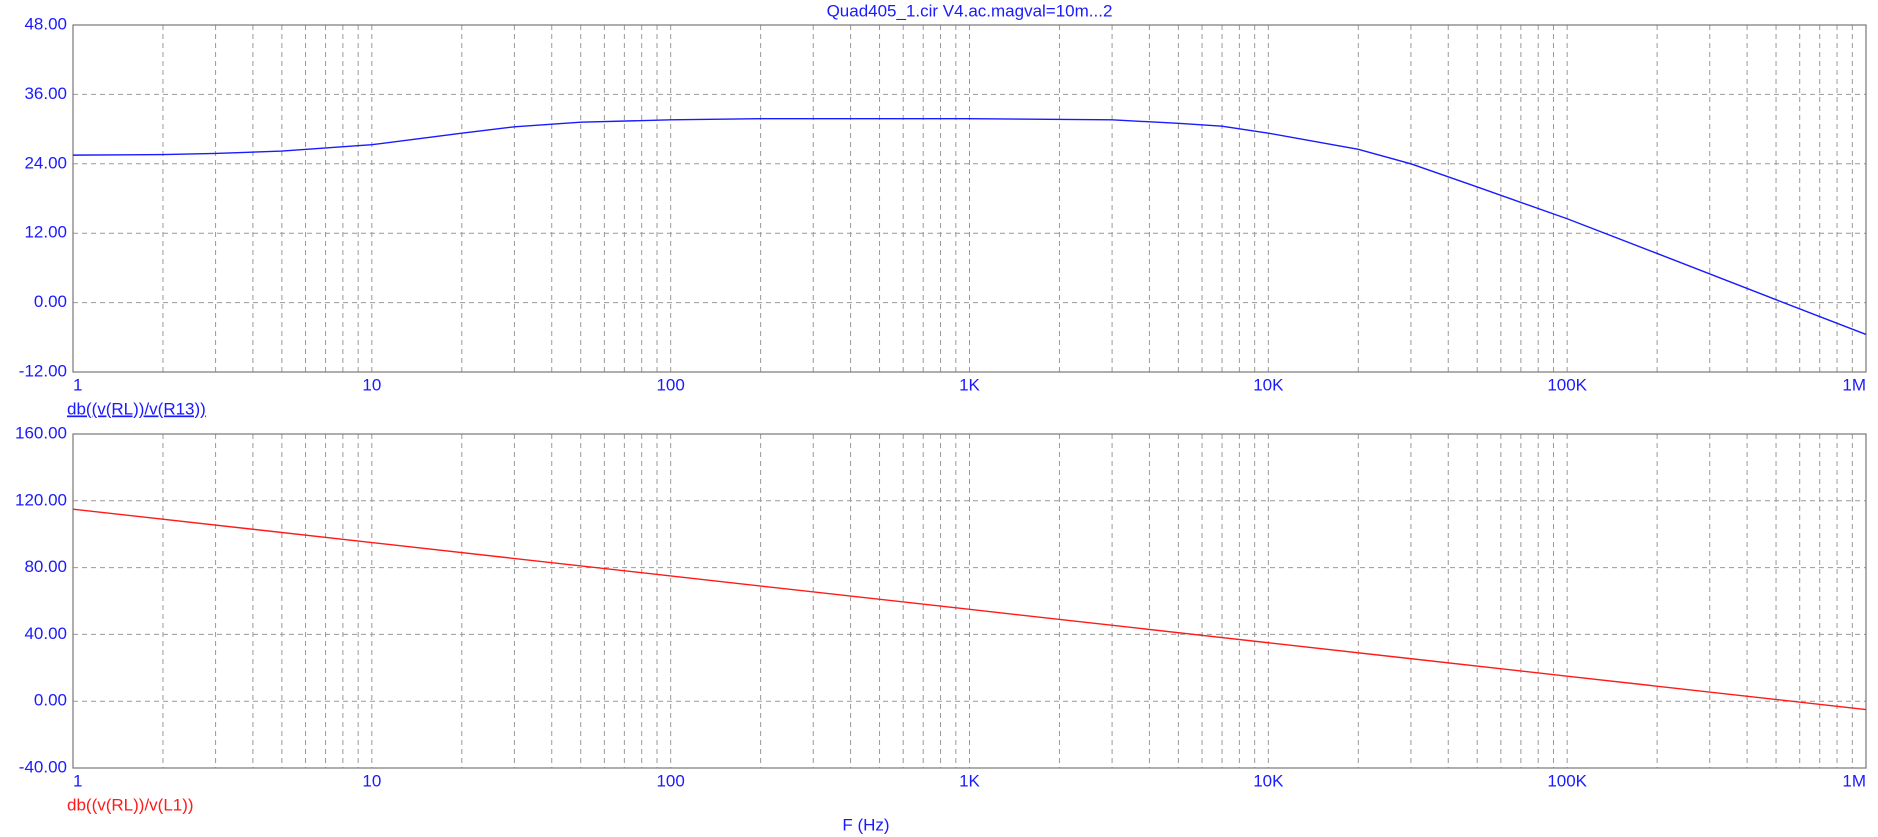 The height and width of the screenshot is (837, 1878). What do you see at coordinates (136, 408) in the screenshot?
I see `legend-entry: db((v(RL))/v(R13))` at bounding box center [136, 408].